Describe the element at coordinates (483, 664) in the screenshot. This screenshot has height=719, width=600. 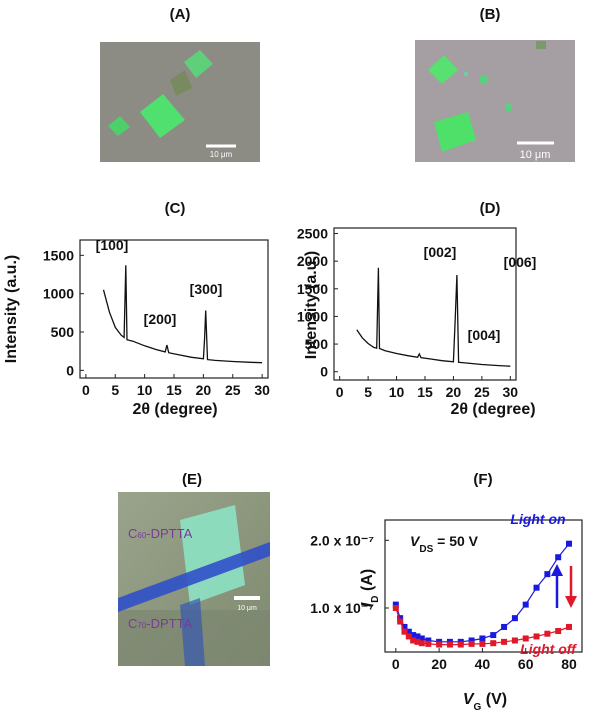
I see `x-tick-label: 40` at that location.